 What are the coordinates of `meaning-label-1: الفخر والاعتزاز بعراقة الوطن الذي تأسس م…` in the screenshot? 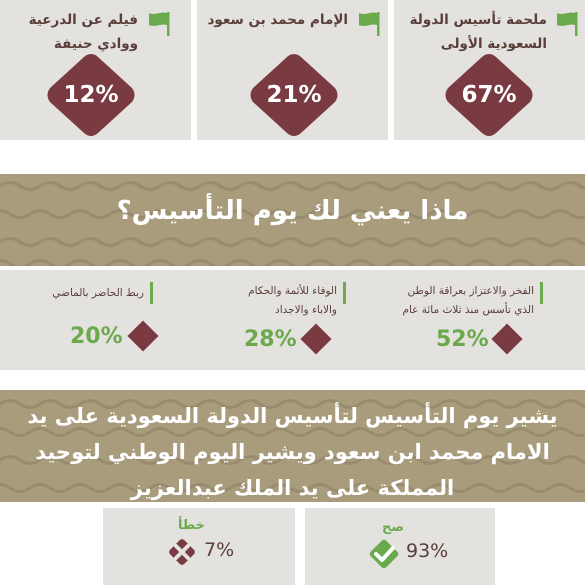 It's located at (468, 300).